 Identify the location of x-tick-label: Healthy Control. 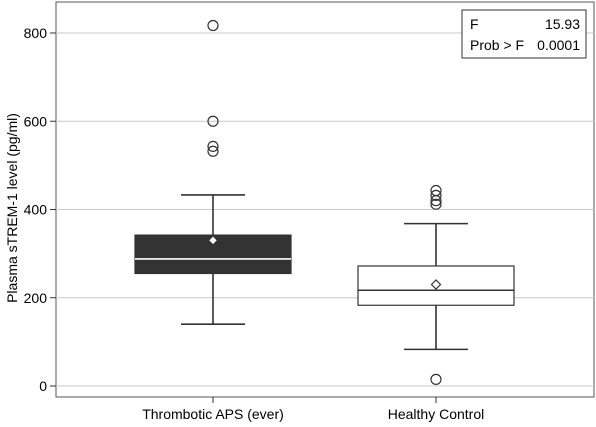
(436, 414).